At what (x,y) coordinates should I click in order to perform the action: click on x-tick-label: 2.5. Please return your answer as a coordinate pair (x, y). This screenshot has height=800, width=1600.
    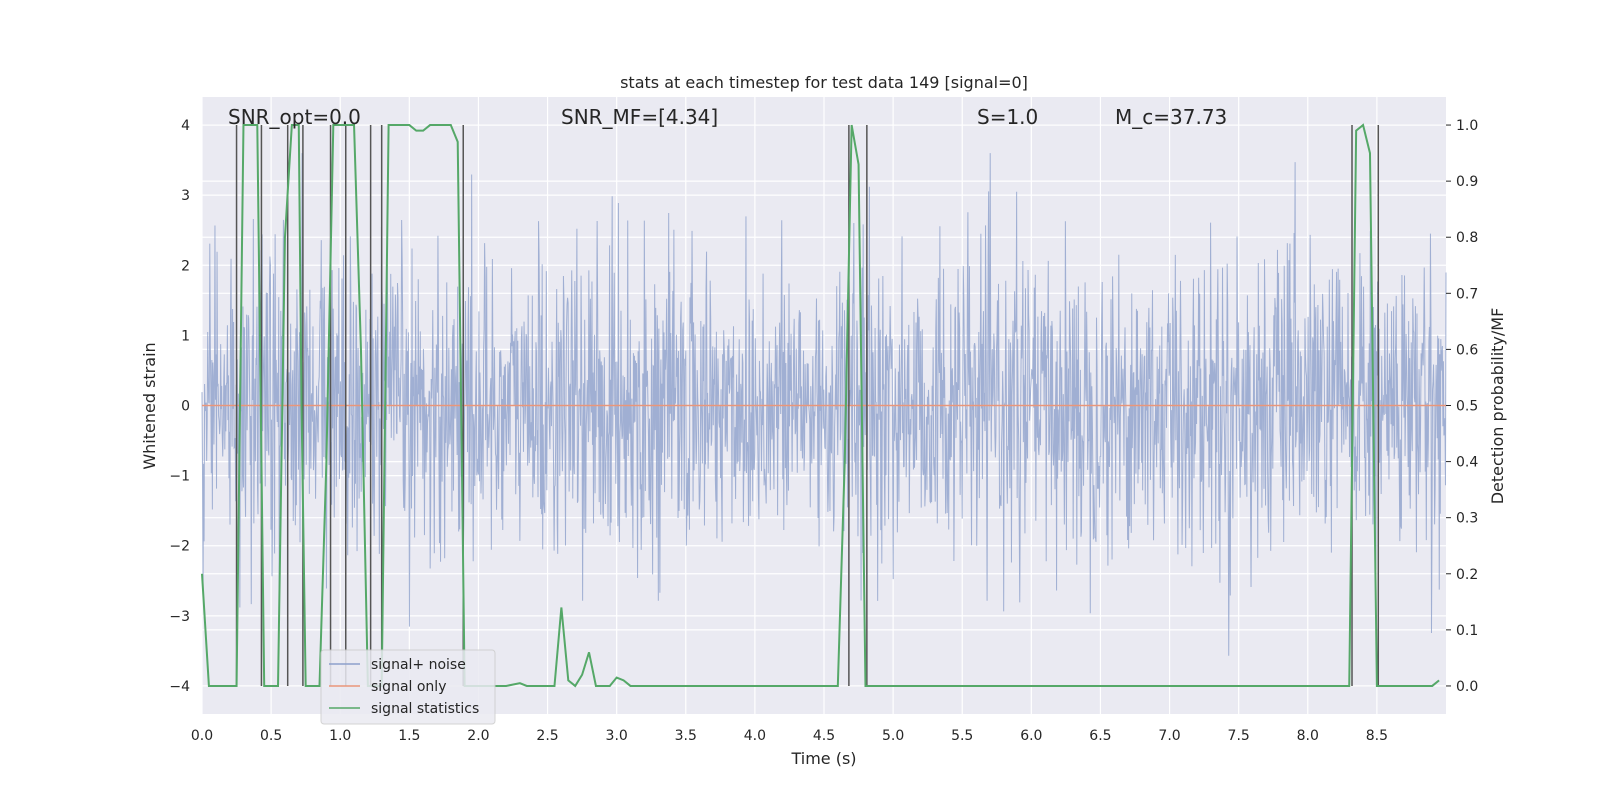
    Looking at the image, I should click on (547, 736).